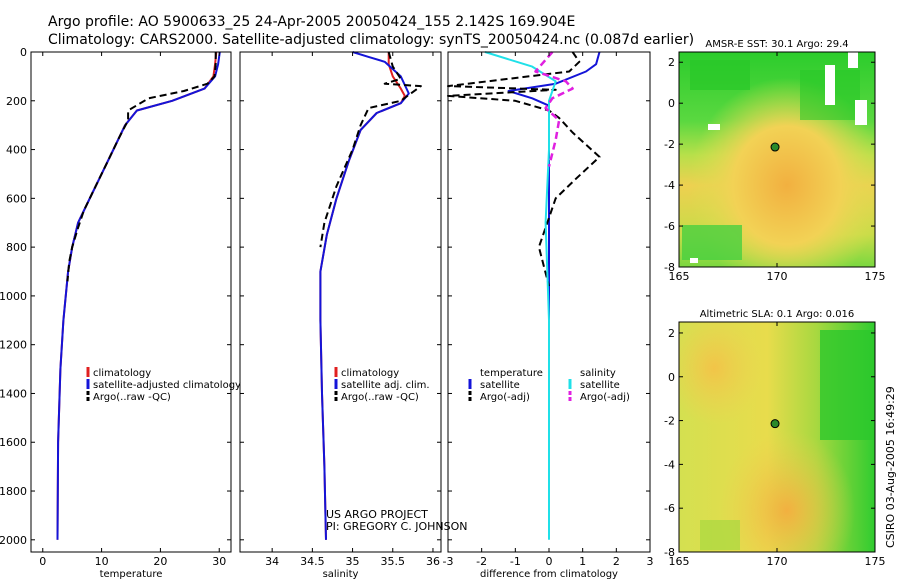 Image resolution: width=900 pixels, height=580 pixels. Describe the element at coordinates (669, 464) in the screenshot. I see `sla-ytick-label: -4` at that location.